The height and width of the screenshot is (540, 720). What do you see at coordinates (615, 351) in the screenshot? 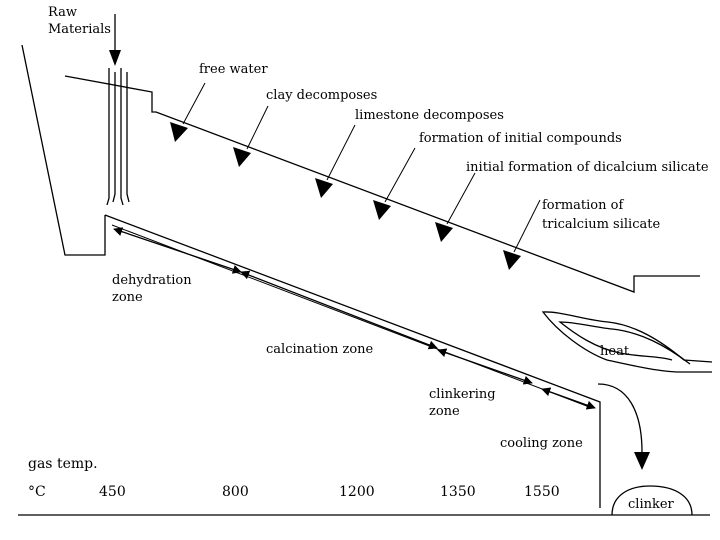
I see `heat-label: heat` at bounding box center [615, 351].